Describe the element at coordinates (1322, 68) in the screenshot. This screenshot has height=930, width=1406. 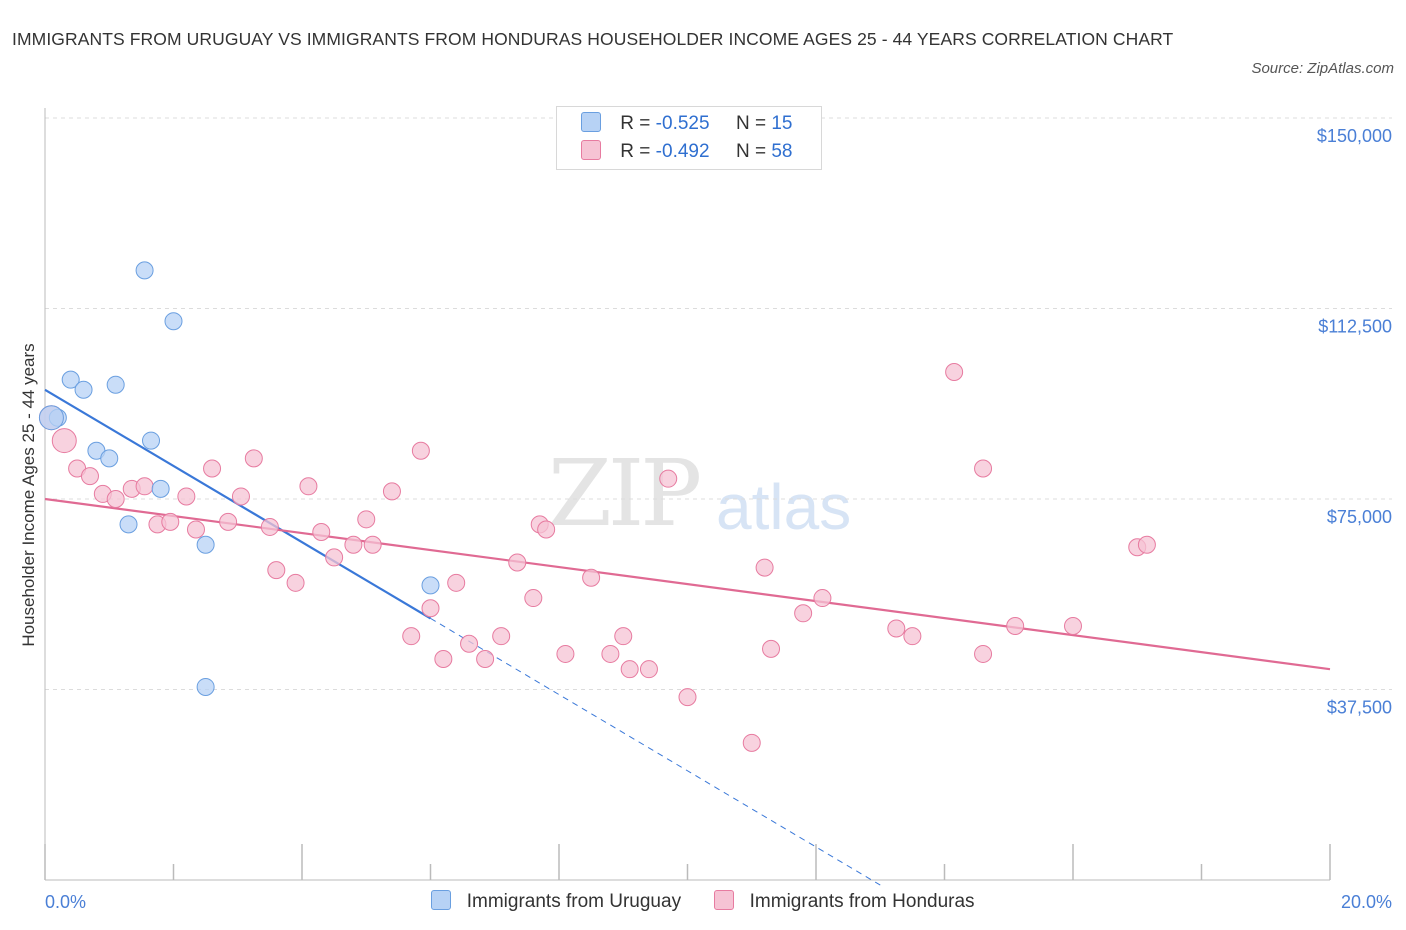
I see `source-label: Source: ZipAtlas.com` at that location.